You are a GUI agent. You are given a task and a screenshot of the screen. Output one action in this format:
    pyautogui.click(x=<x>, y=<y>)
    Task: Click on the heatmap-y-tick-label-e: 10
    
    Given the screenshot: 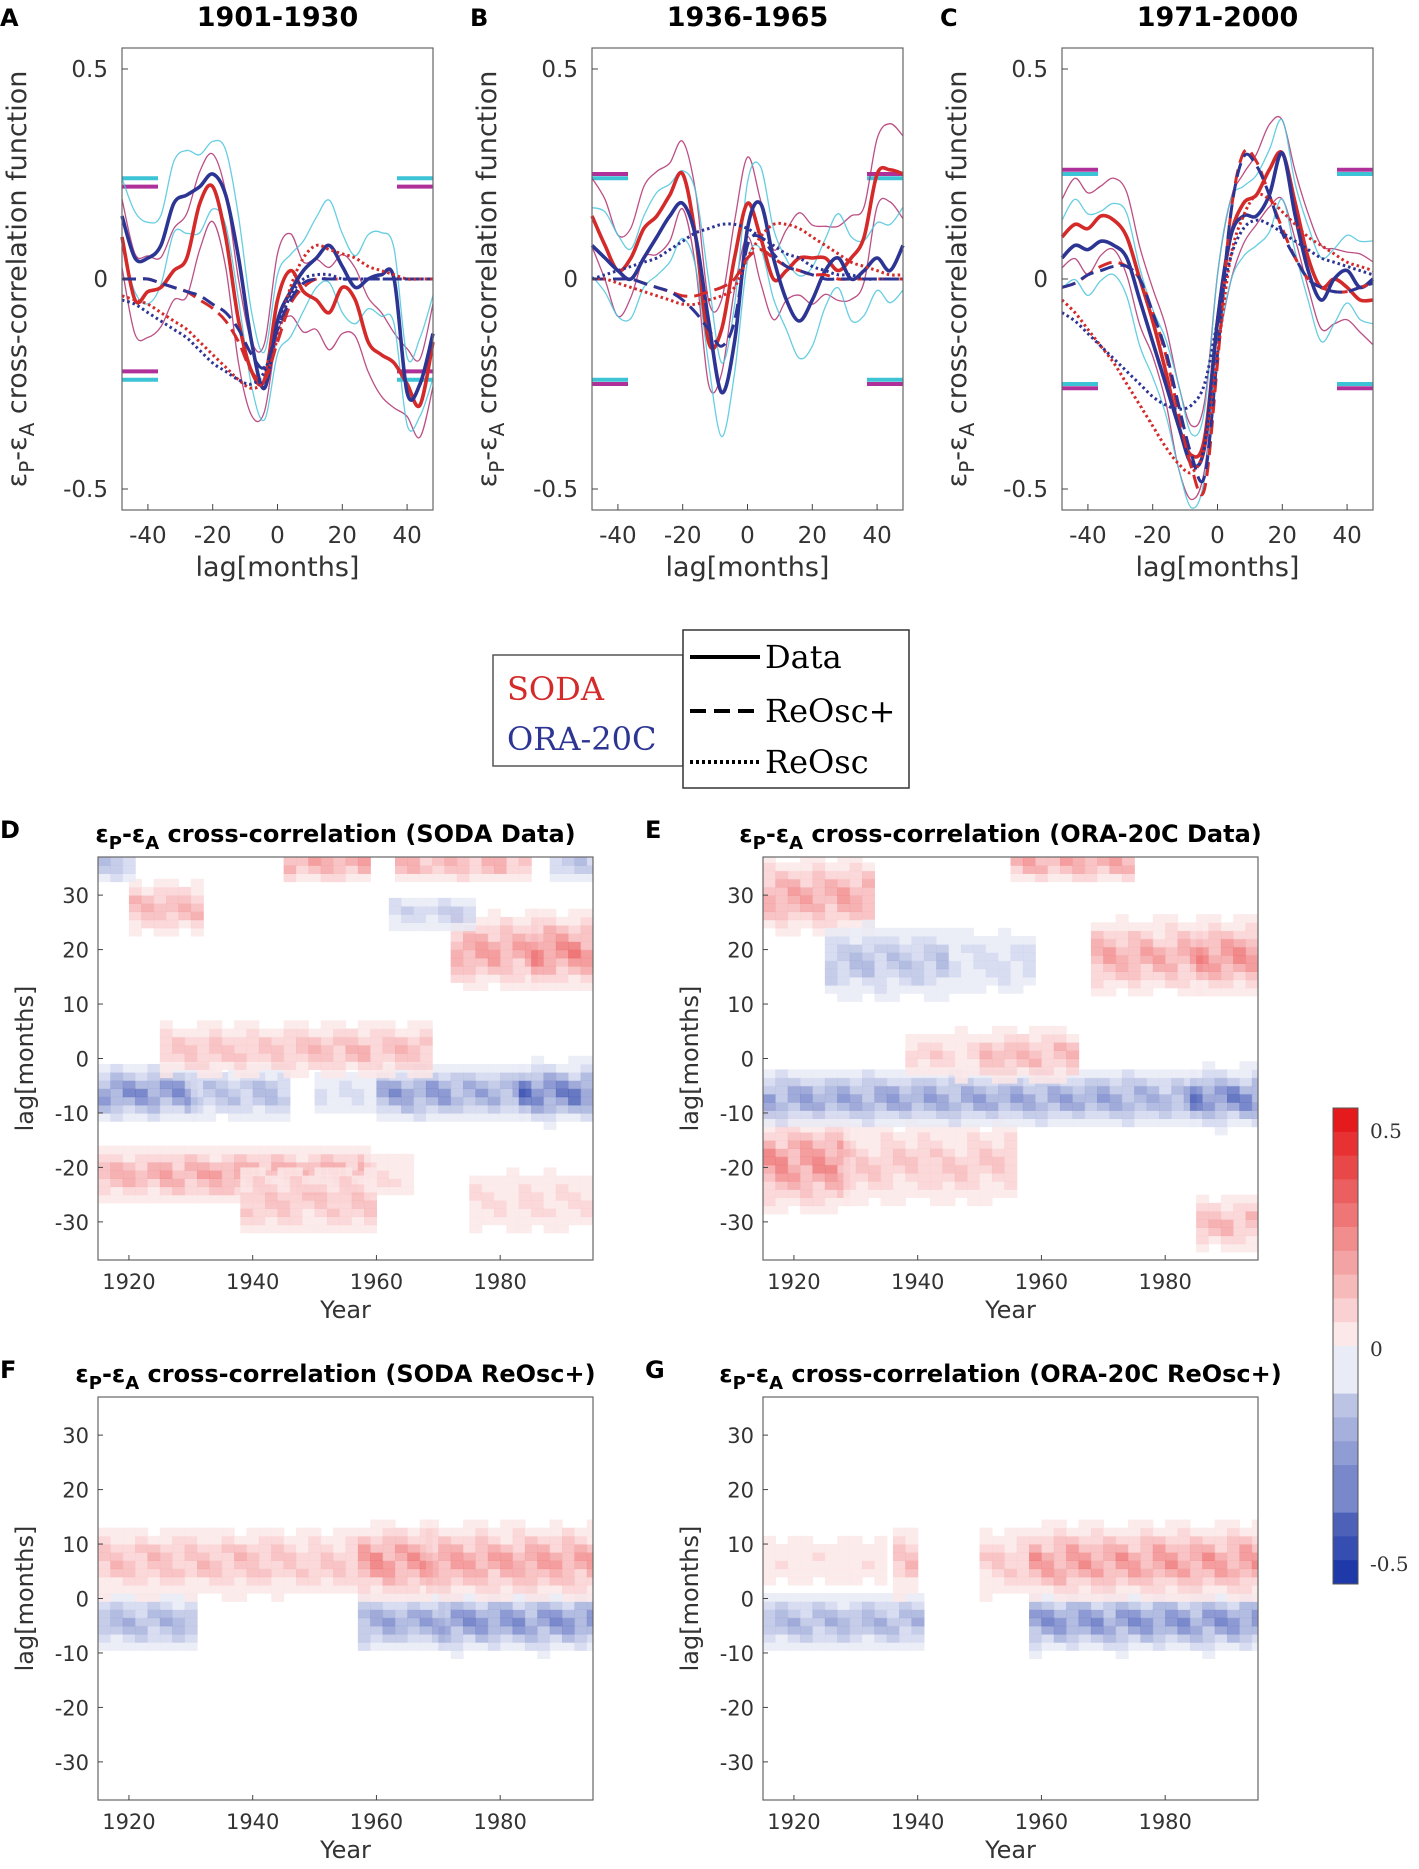 What is the action you would take?
    pyautogui.click(x=740, y=1005)
    